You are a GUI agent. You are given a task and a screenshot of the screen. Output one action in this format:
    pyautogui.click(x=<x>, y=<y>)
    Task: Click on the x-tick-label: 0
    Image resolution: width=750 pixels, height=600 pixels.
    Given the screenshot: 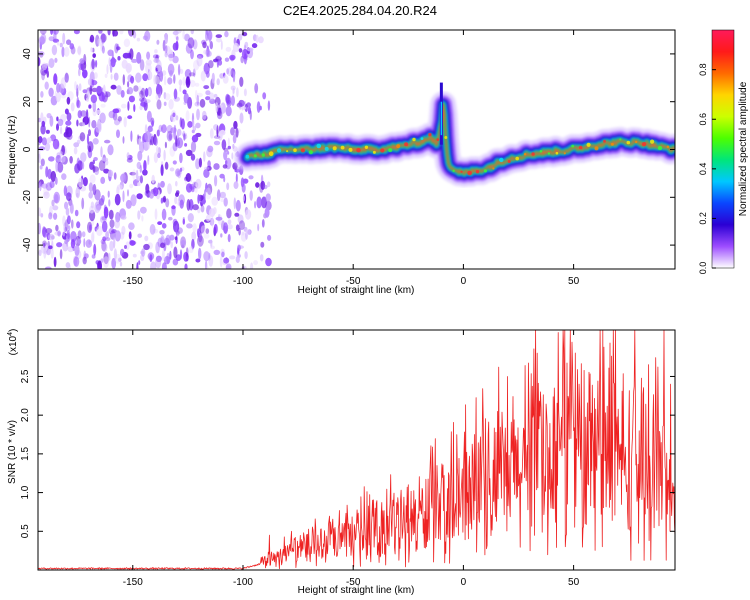 What is the action you would take?
    pyautogui.click(x=464, y=582)
    